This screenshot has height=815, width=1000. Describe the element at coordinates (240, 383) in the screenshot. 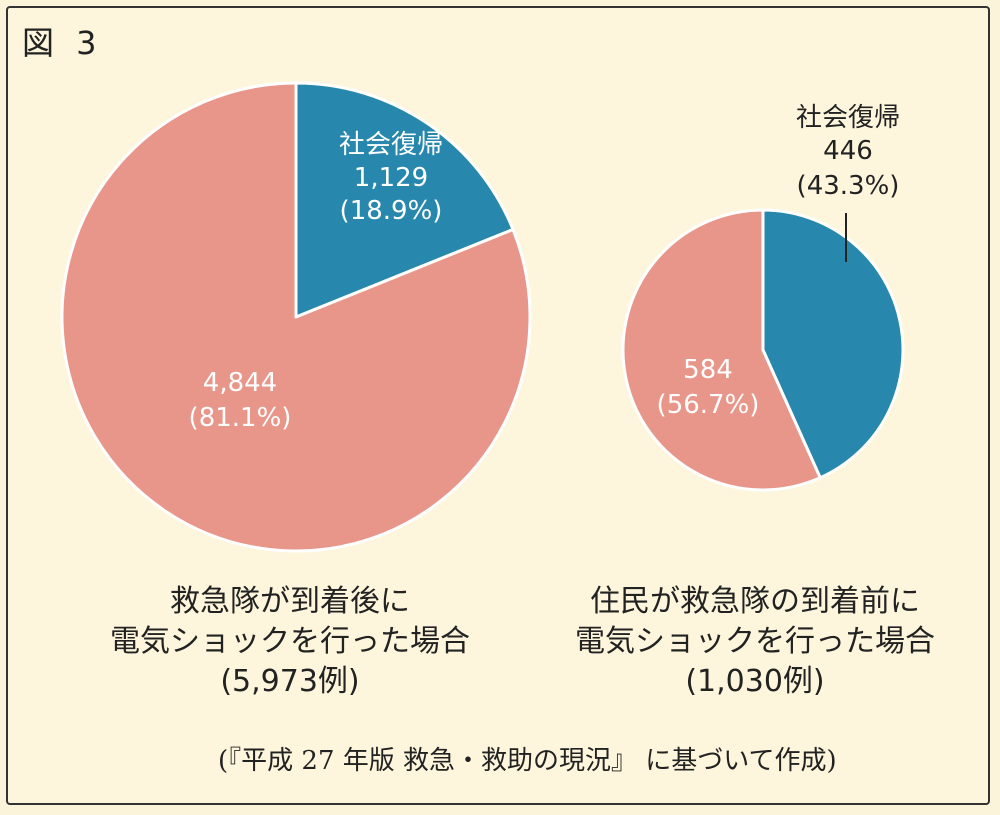

I see `slice-value-other: 4,844` at that location.